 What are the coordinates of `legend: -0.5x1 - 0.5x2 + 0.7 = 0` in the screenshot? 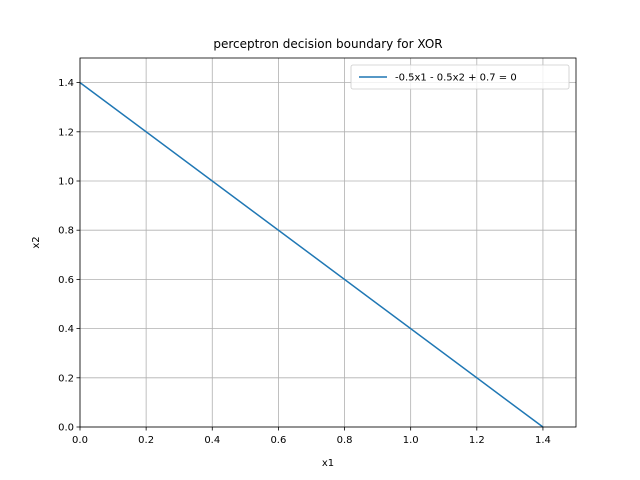 It's located at (460, 77).